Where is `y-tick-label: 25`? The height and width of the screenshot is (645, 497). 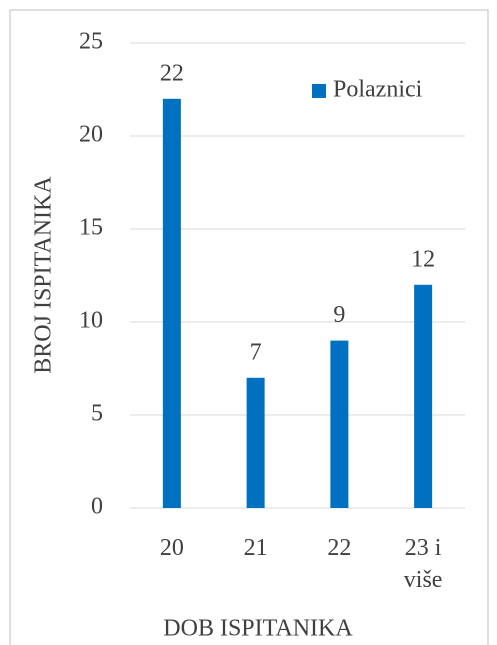 y-tick-label: 25 is located at coordinates (91, 42).